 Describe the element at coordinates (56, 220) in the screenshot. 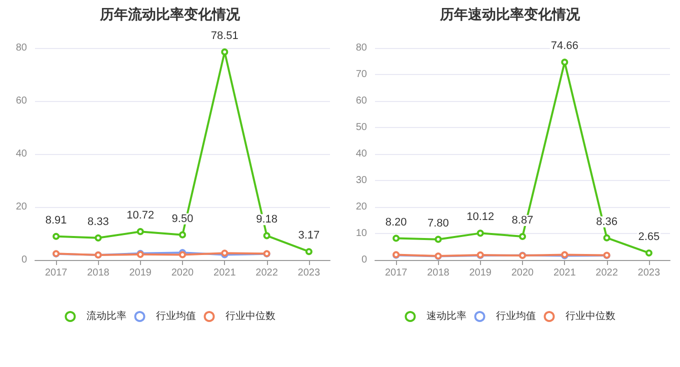

I see `data-label: 8.91` at that location.